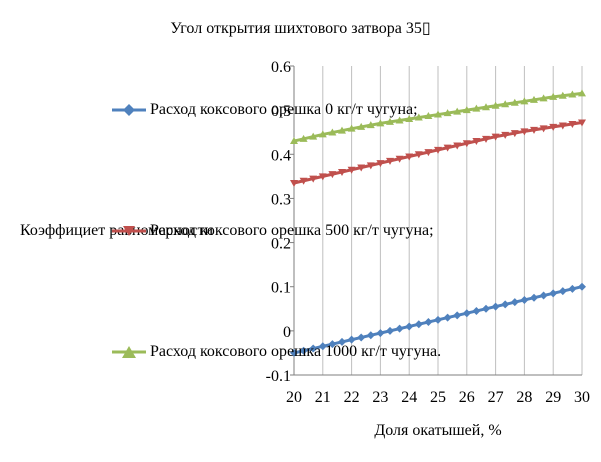  What do you see at coordinates (467, 397) in the screenshot?
I see `x-tick-label-6: 26` at bounding box center [467, 397].